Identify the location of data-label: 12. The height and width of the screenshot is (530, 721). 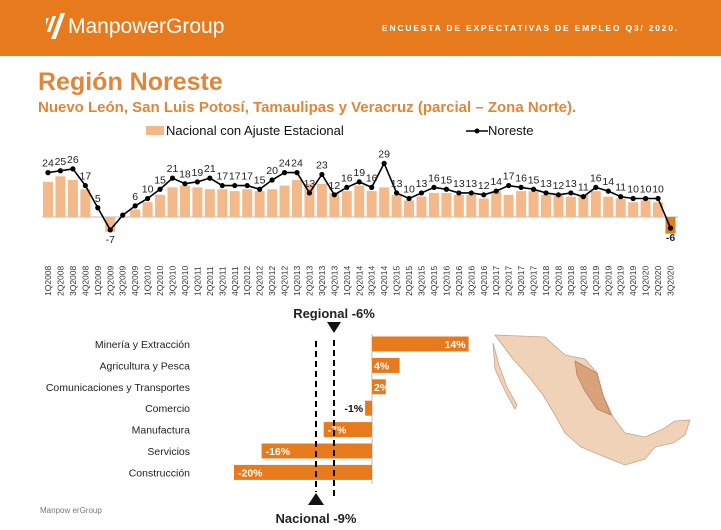
(559, 186).